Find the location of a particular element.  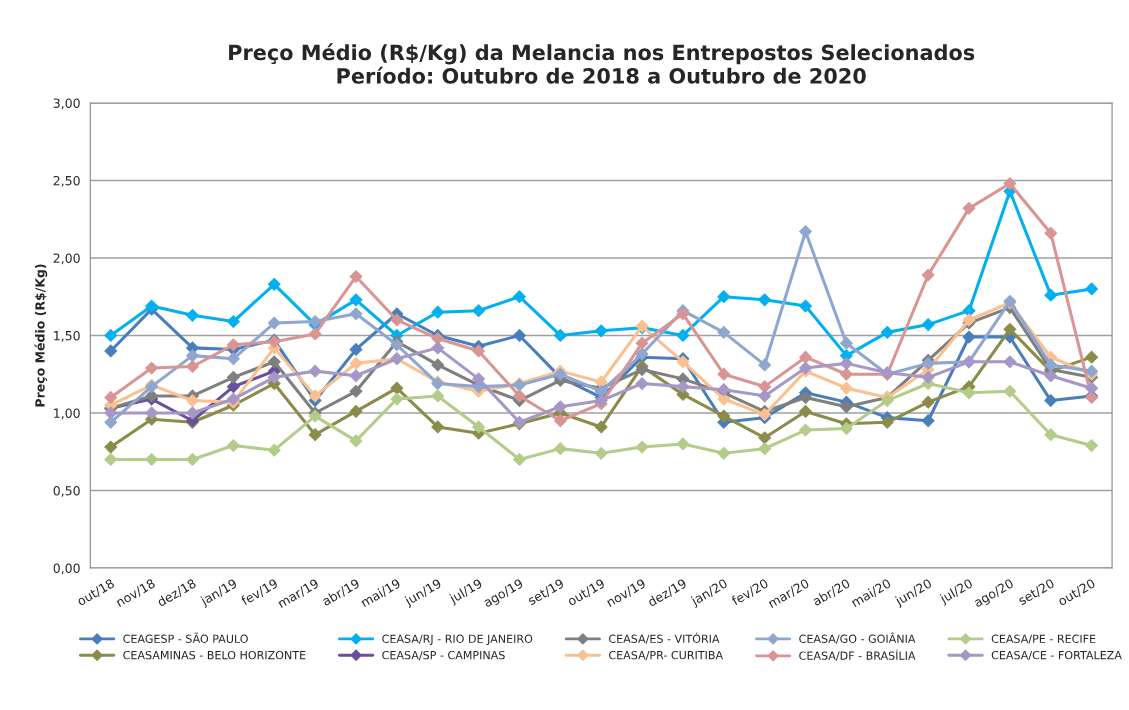

y-tick-label: 2,50 is located at coordinates (66, 181).